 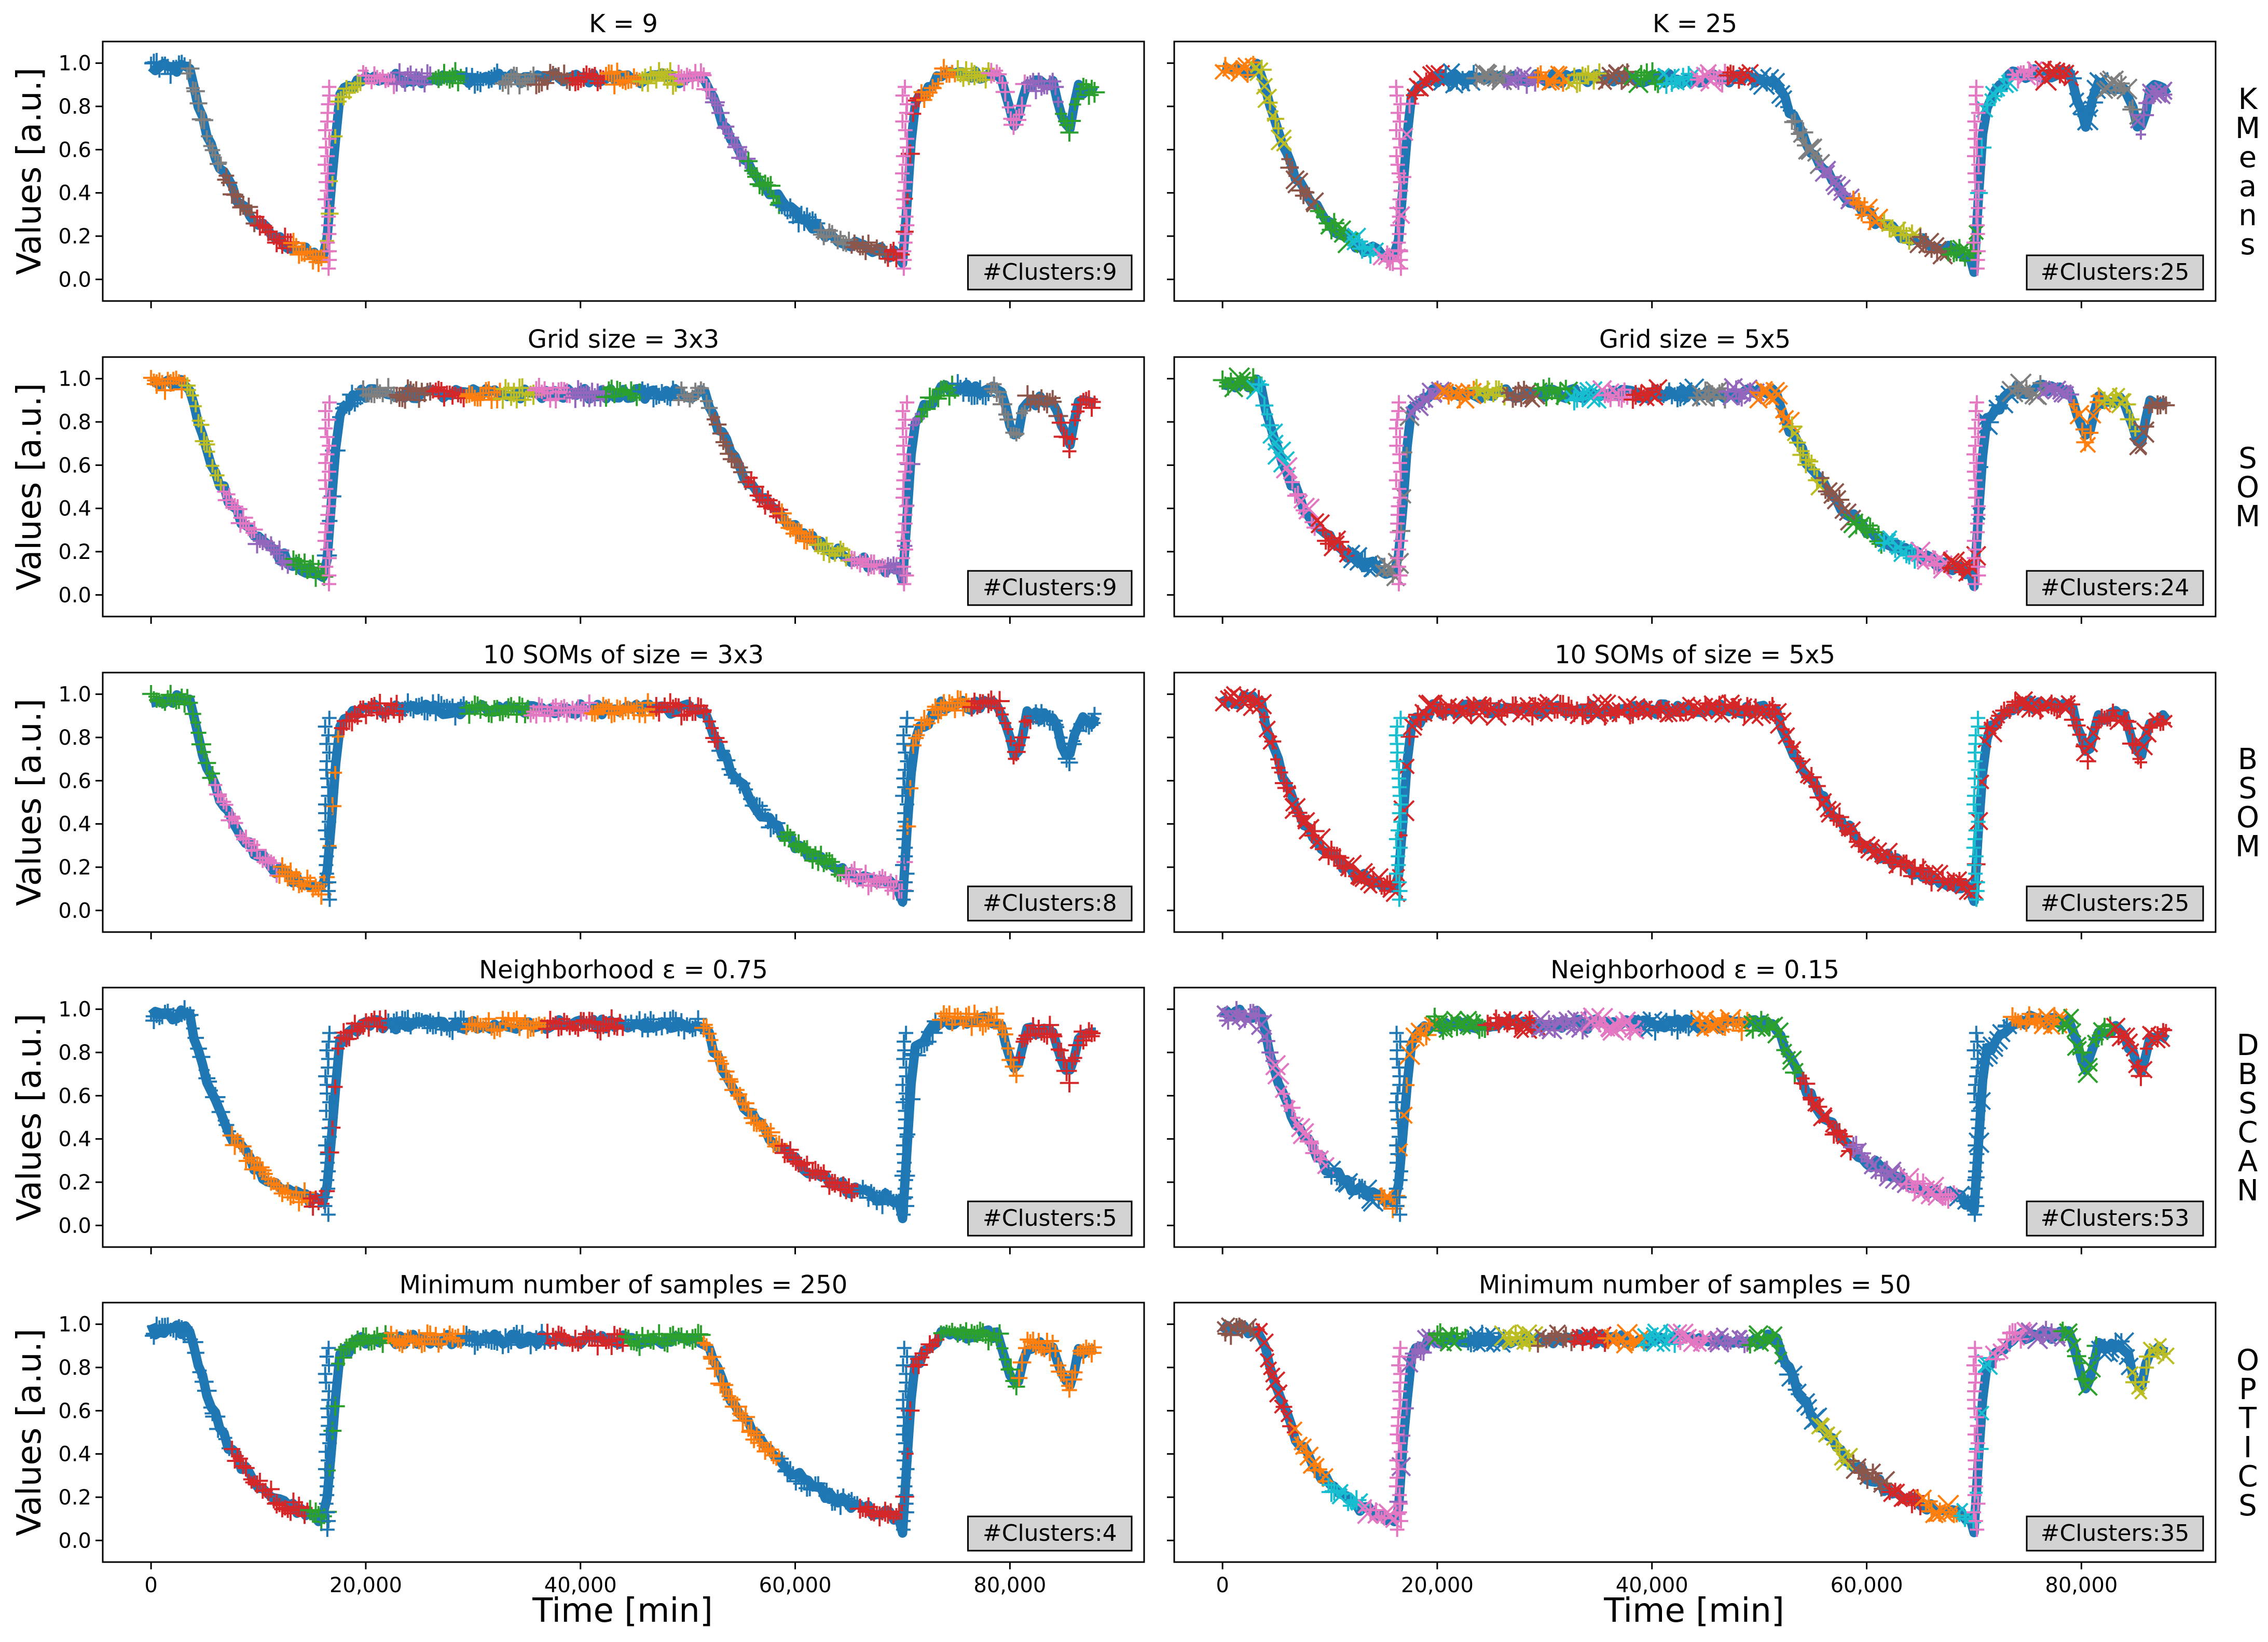 What do you see at coordinates (624, 339) in the screenshot?
I see `panel-title: Grid size = 3x3` at bounding box center [624, 339].